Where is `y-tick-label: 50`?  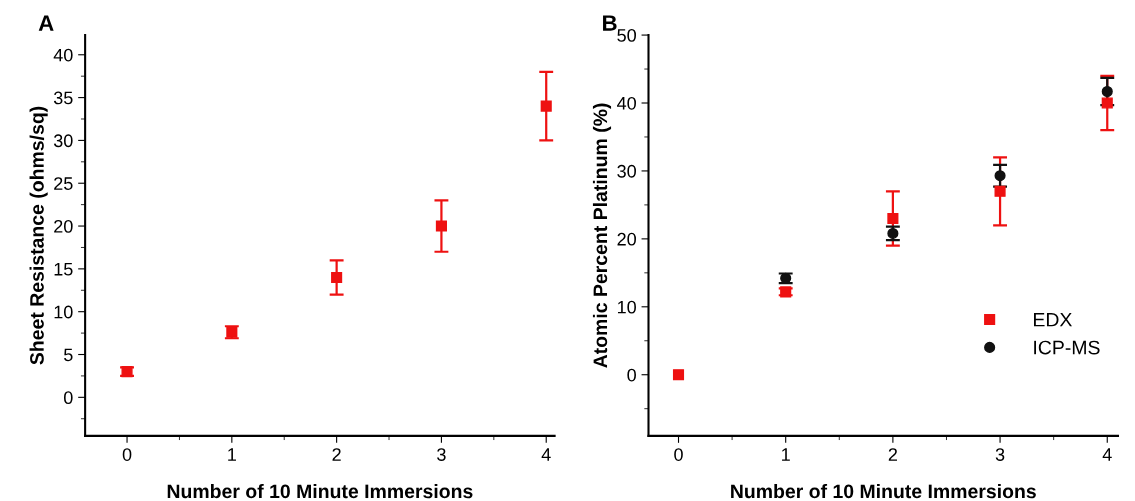 y-tick-label: 50 is located at coordinates (626, 35).